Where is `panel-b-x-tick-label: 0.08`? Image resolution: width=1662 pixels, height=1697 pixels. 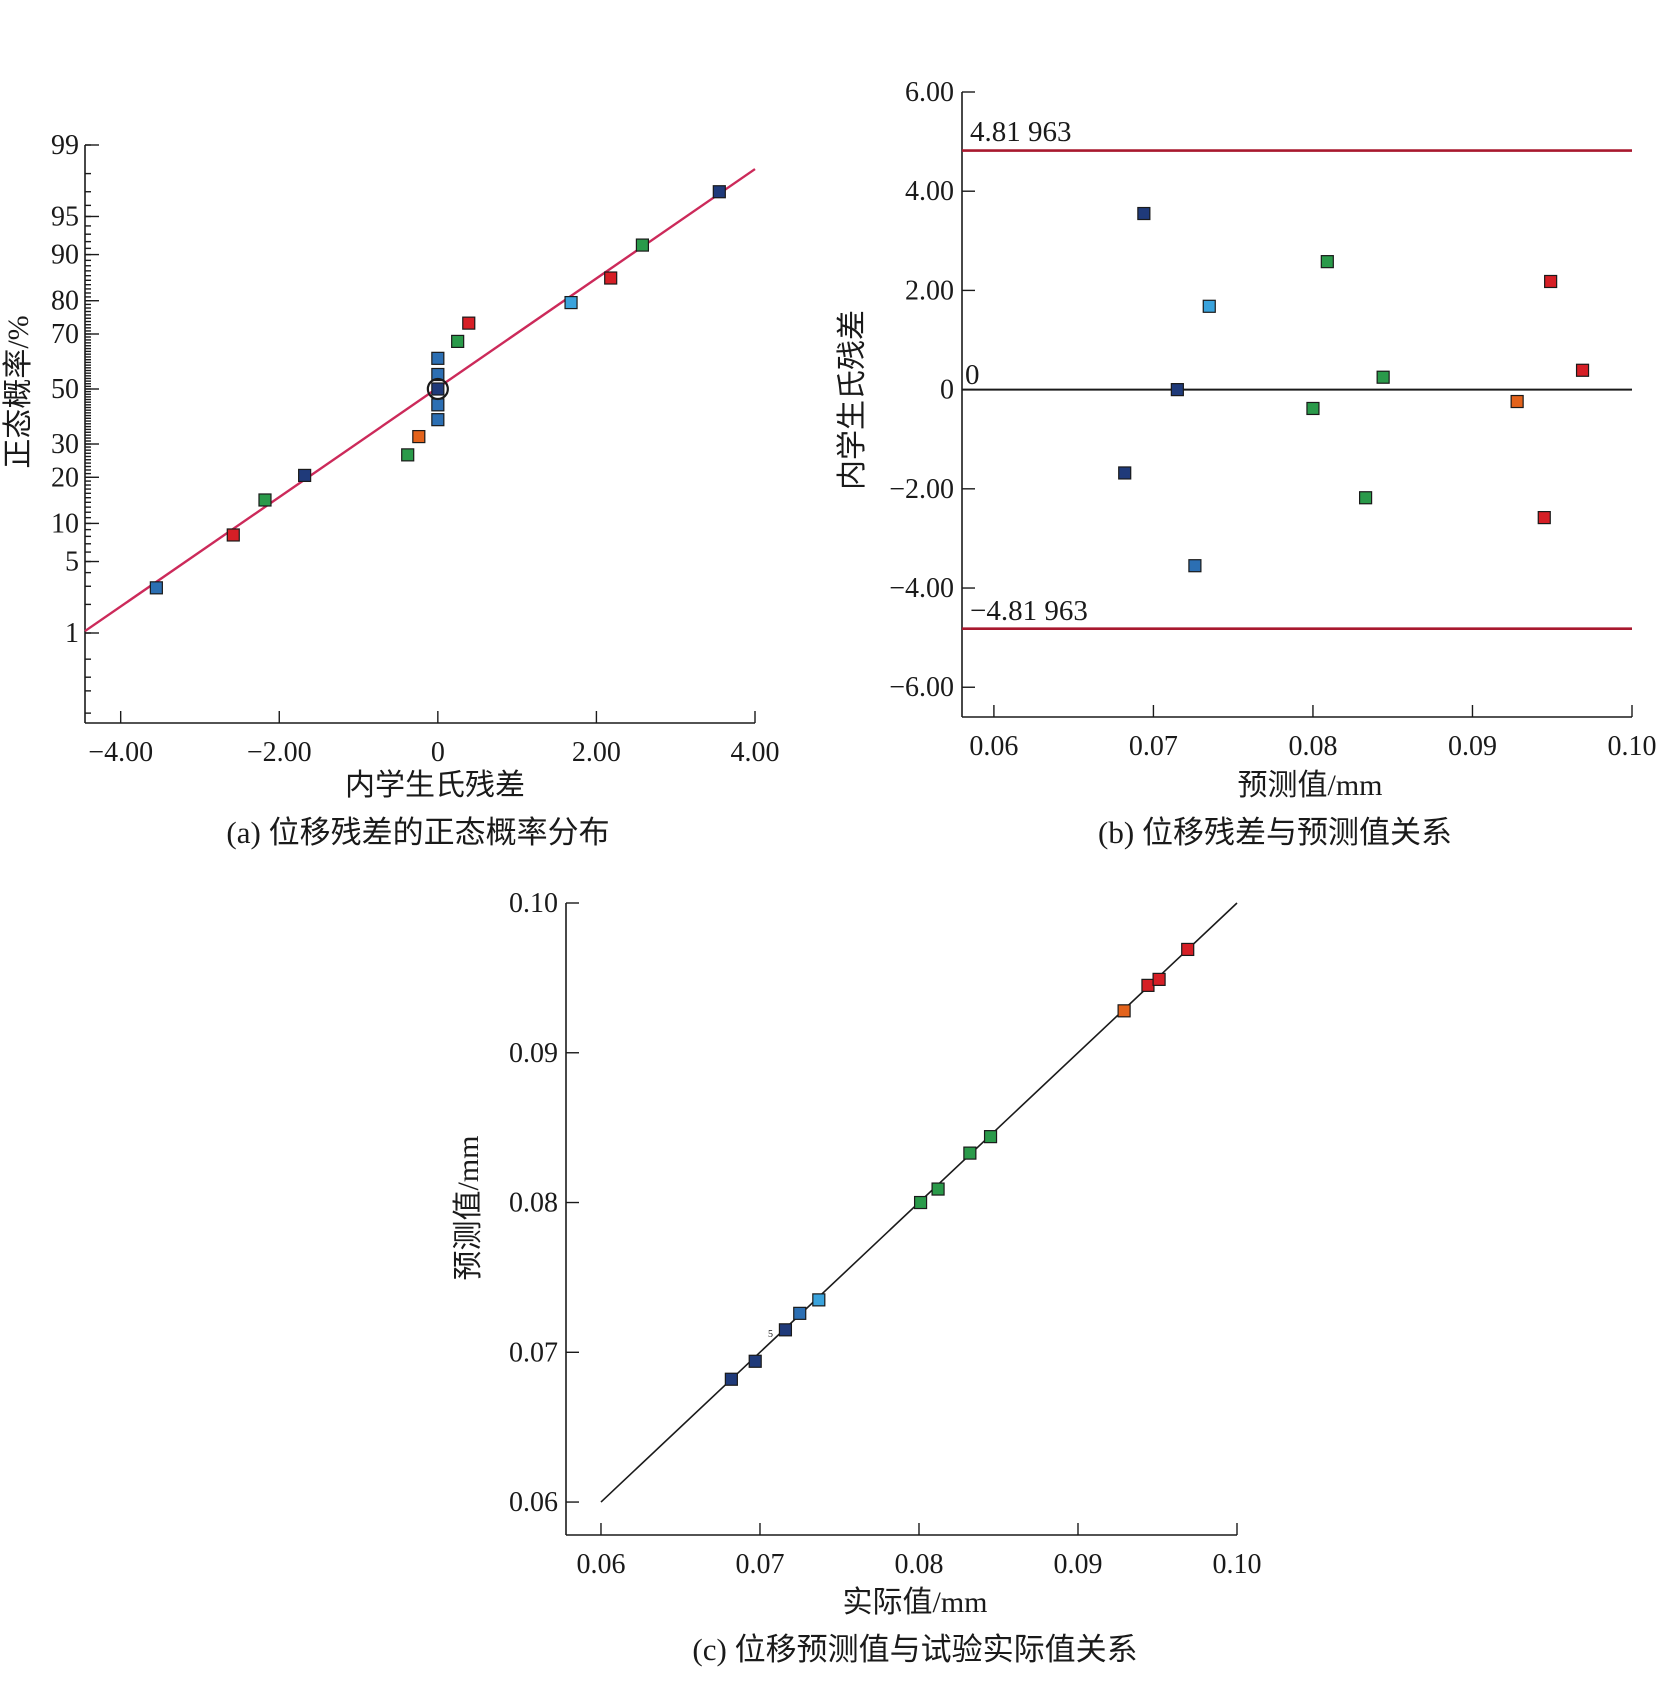
panel-b-x-tick-label: 0.08 is located at coordinates (1312, 746).